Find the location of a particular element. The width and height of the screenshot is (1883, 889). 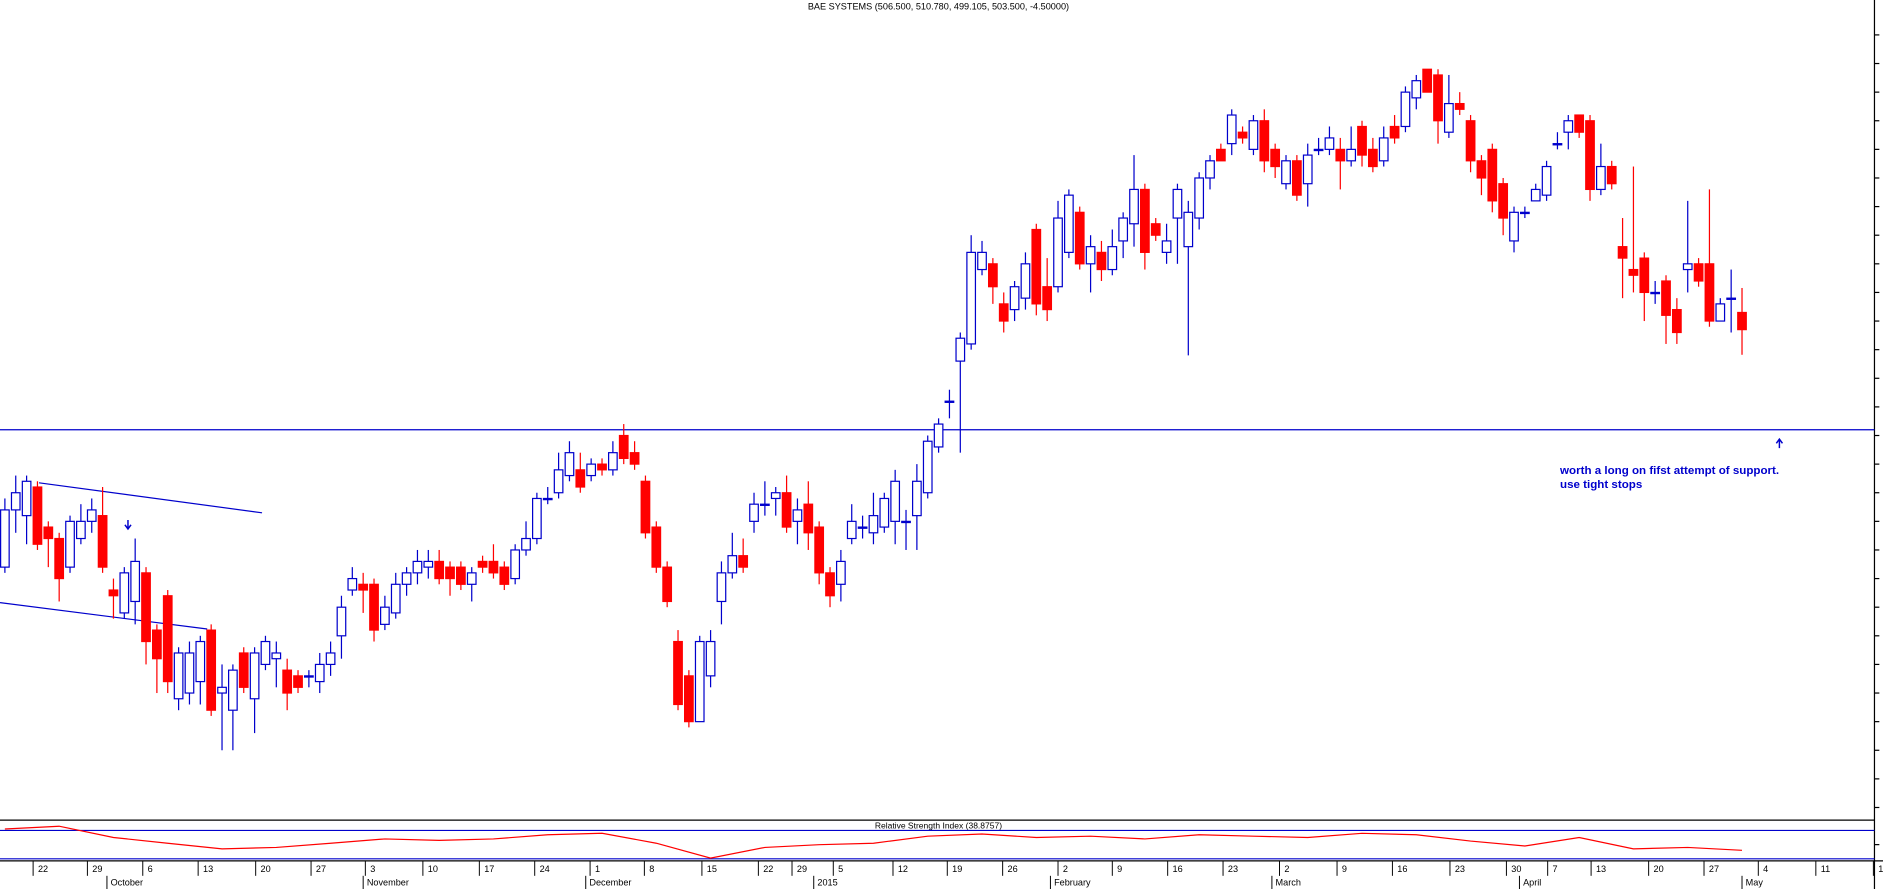

x-tick-label: 12 is located at coordinates (903, 869).